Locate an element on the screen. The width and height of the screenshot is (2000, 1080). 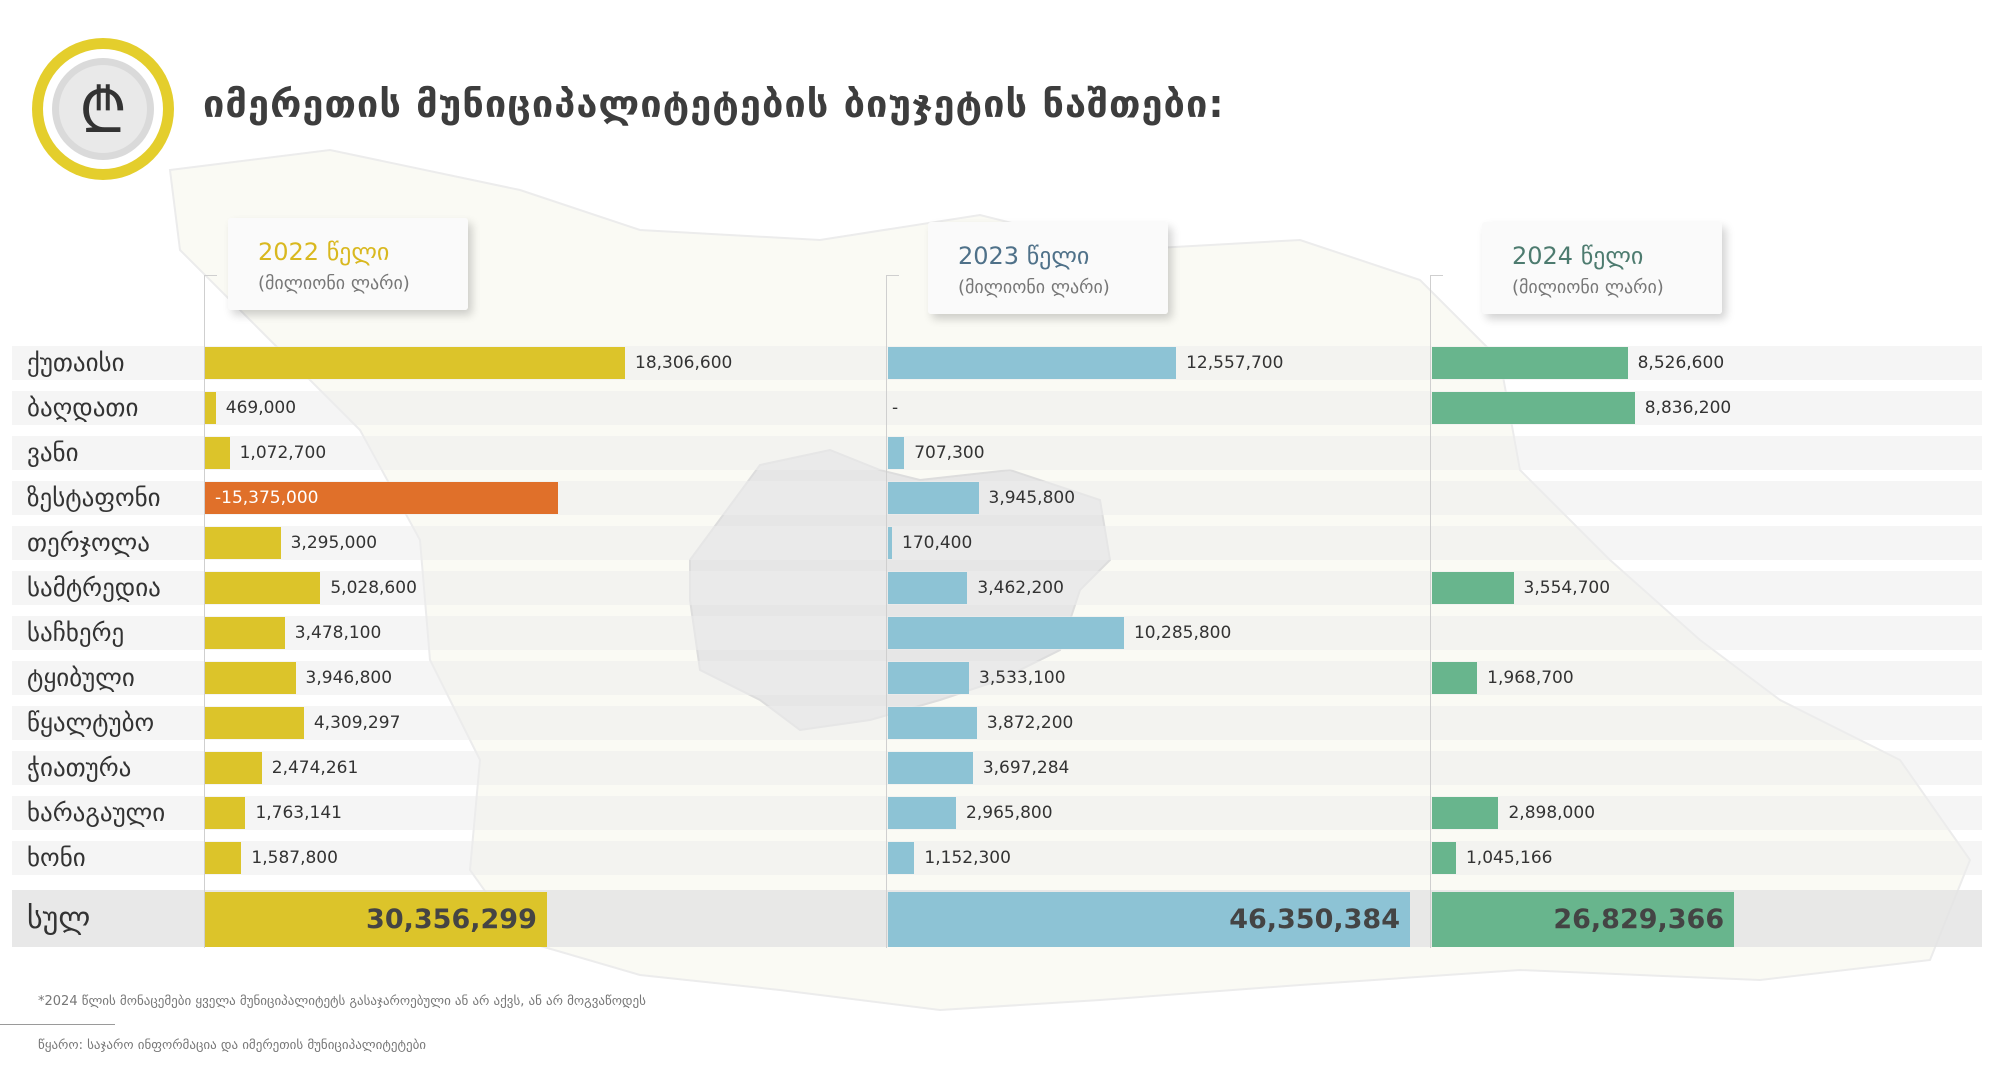
value-label-2023: - is located at coordinates (895, 408).